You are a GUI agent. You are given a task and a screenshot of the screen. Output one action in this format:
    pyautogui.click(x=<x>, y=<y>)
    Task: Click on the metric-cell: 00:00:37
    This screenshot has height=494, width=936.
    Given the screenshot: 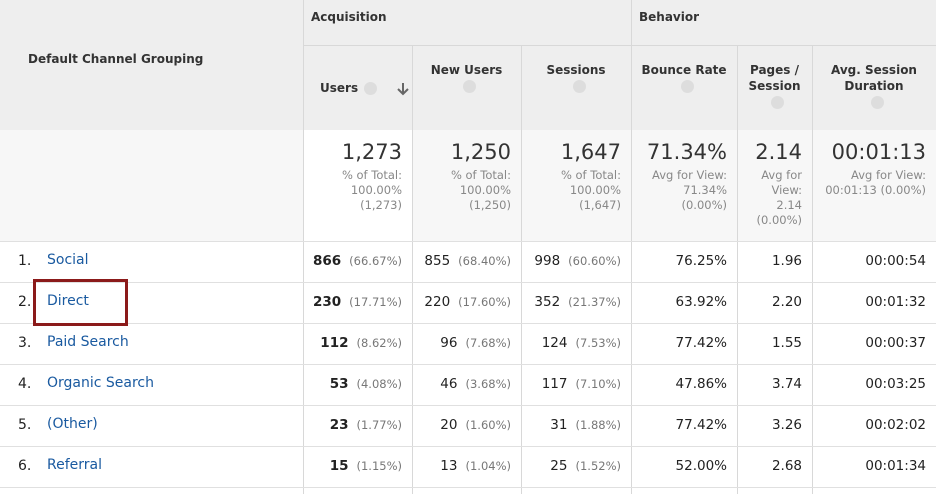 What is the action you would take?
    pyautogui.click(x=869, y=343)
    